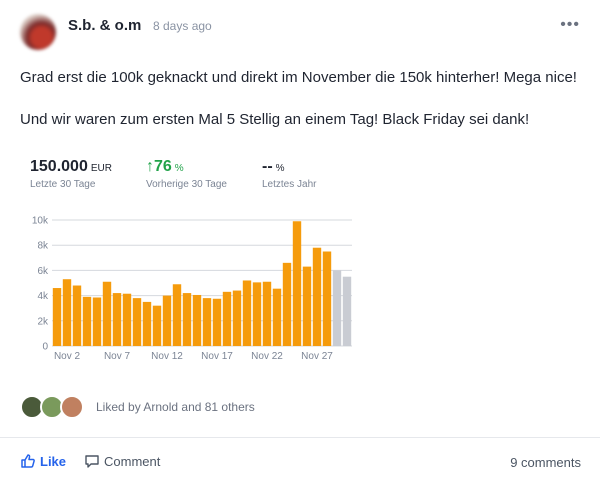  What do you see at coordinates (289, 184) in the screenshot?
I see `stat-label: Letztes Jahr` at bounding box center [289, 184].